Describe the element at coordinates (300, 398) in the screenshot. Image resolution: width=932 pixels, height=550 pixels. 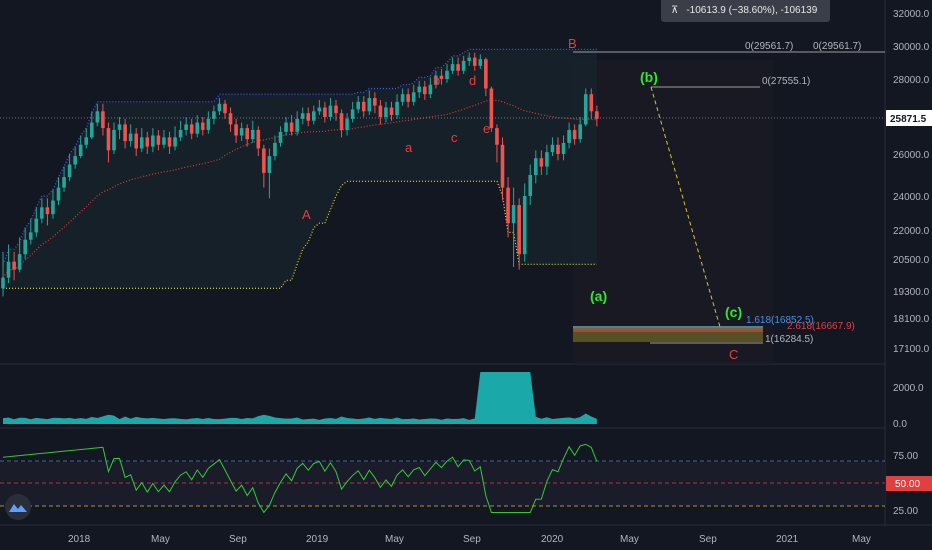
I see `volume-area` at that location.